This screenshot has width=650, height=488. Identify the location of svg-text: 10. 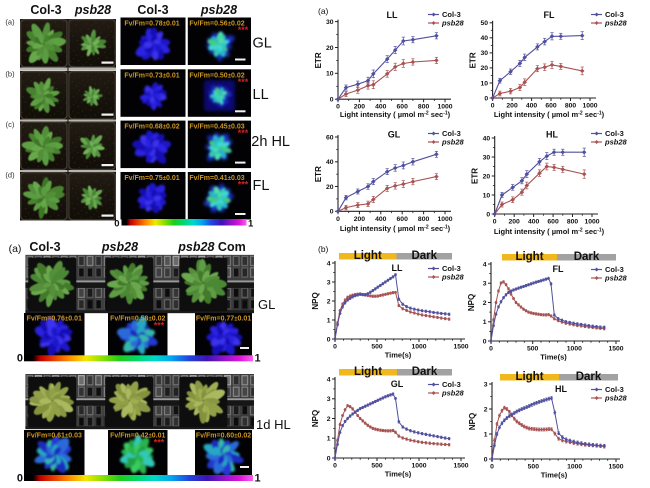
(330, 74).